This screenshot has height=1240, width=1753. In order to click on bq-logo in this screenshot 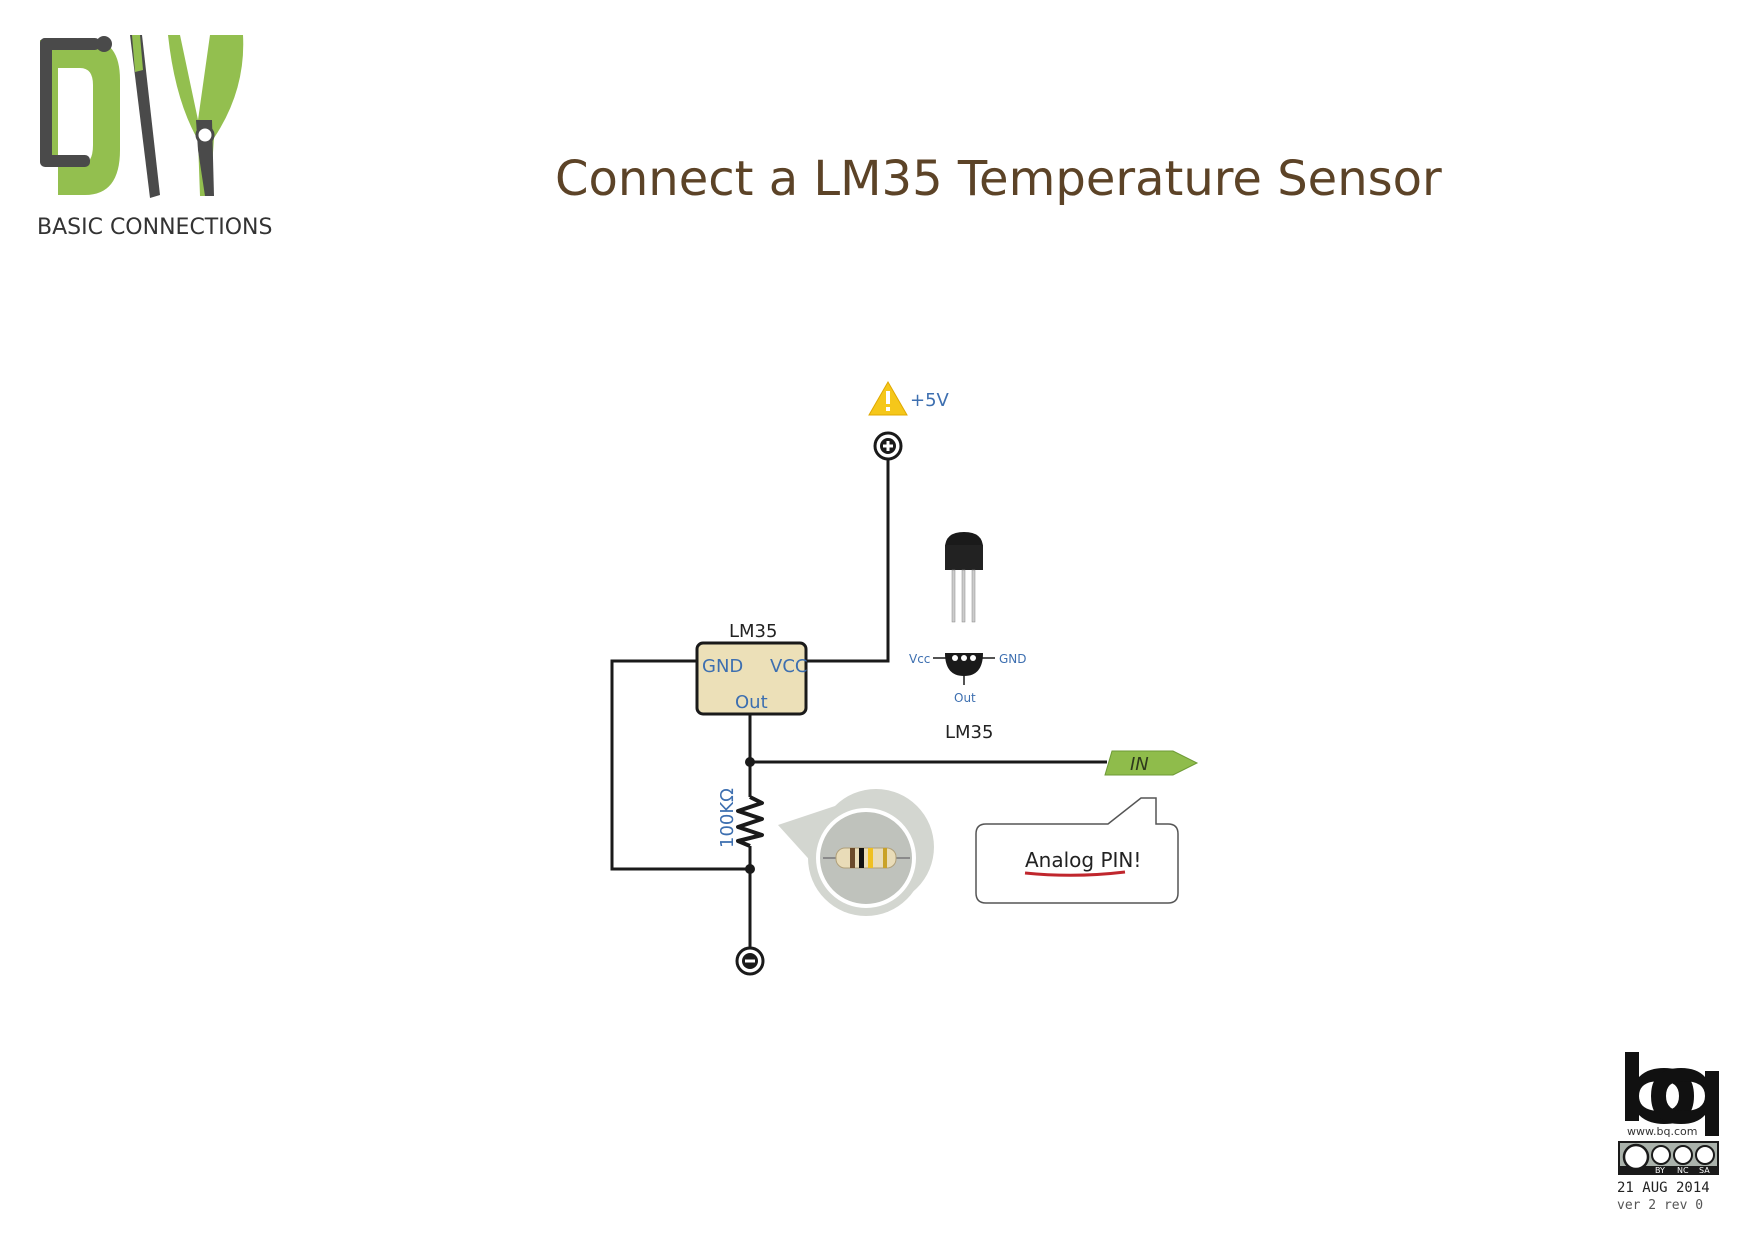, I will do `click(1672, 1094)`.